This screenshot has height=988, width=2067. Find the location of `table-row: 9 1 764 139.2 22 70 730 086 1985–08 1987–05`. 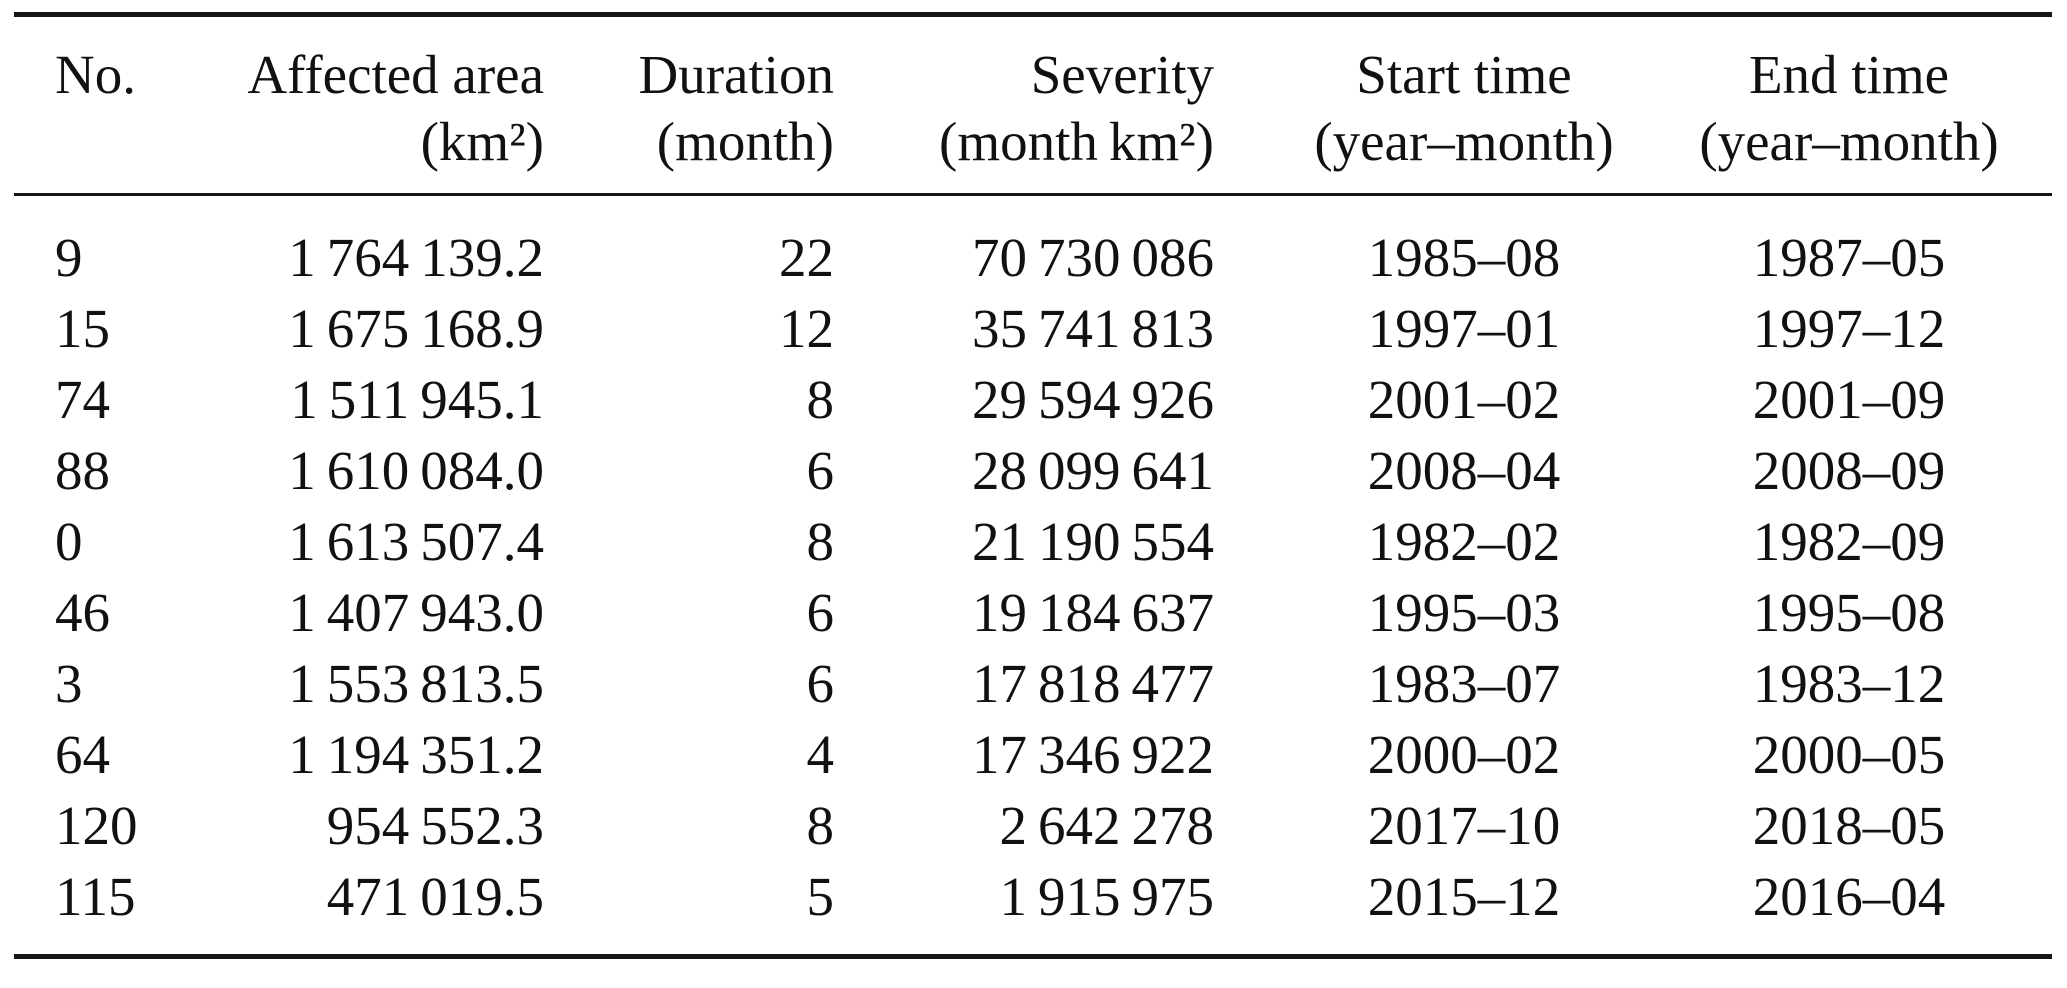

table-row: 9 1 764 139.2 22 70 730 086 1985–08 1987–05 is located at coordinates (1033, 244).